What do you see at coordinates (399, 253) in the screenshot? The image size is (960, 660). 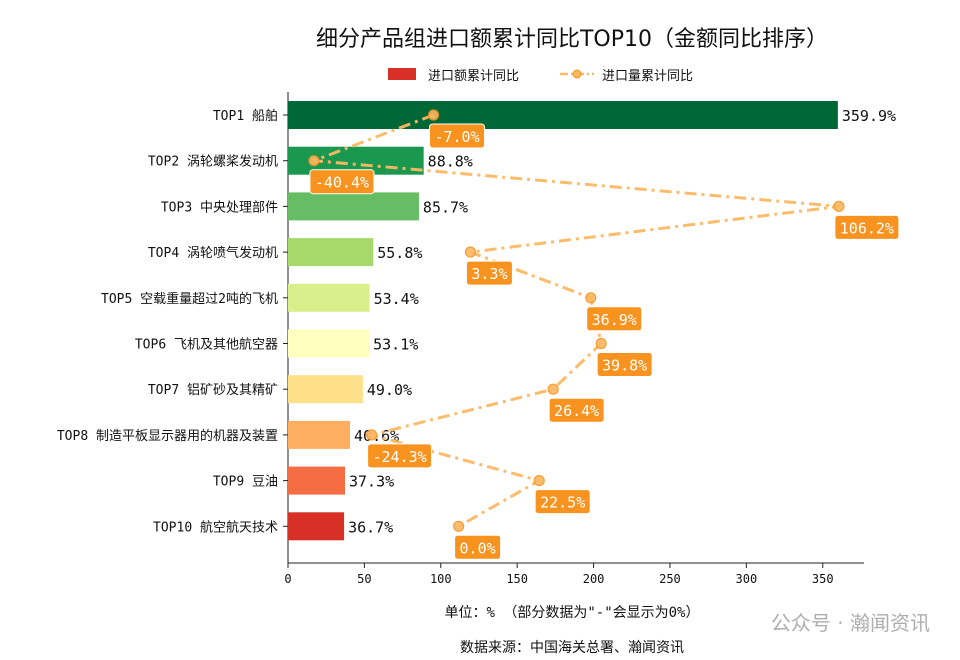 I see `bar-value-label: 55.8%` at bounding box center [399, 253].